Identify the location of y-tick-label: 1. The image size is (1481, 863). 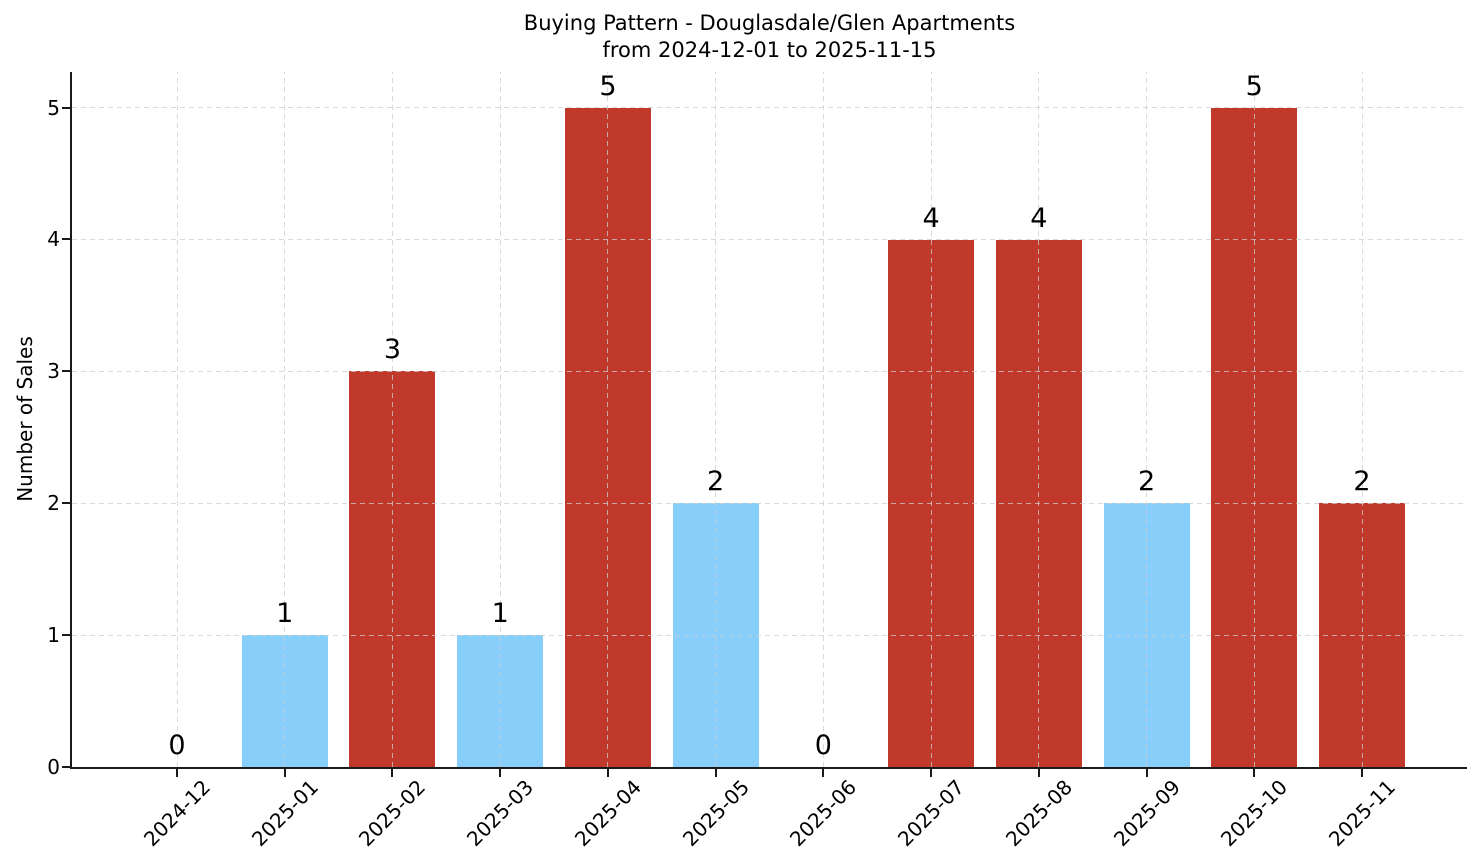
(53, 635).